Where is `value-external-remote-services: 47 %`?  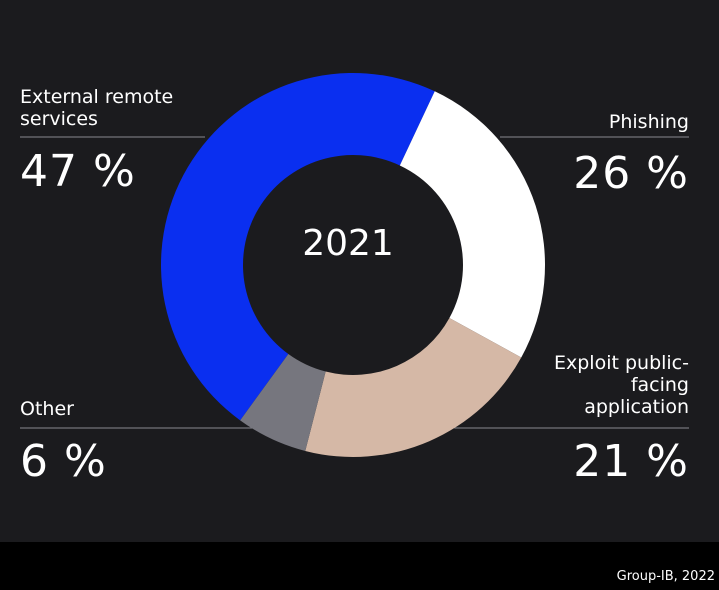
value-external-remote-services: 47 % is located at coordinates (78, 171).